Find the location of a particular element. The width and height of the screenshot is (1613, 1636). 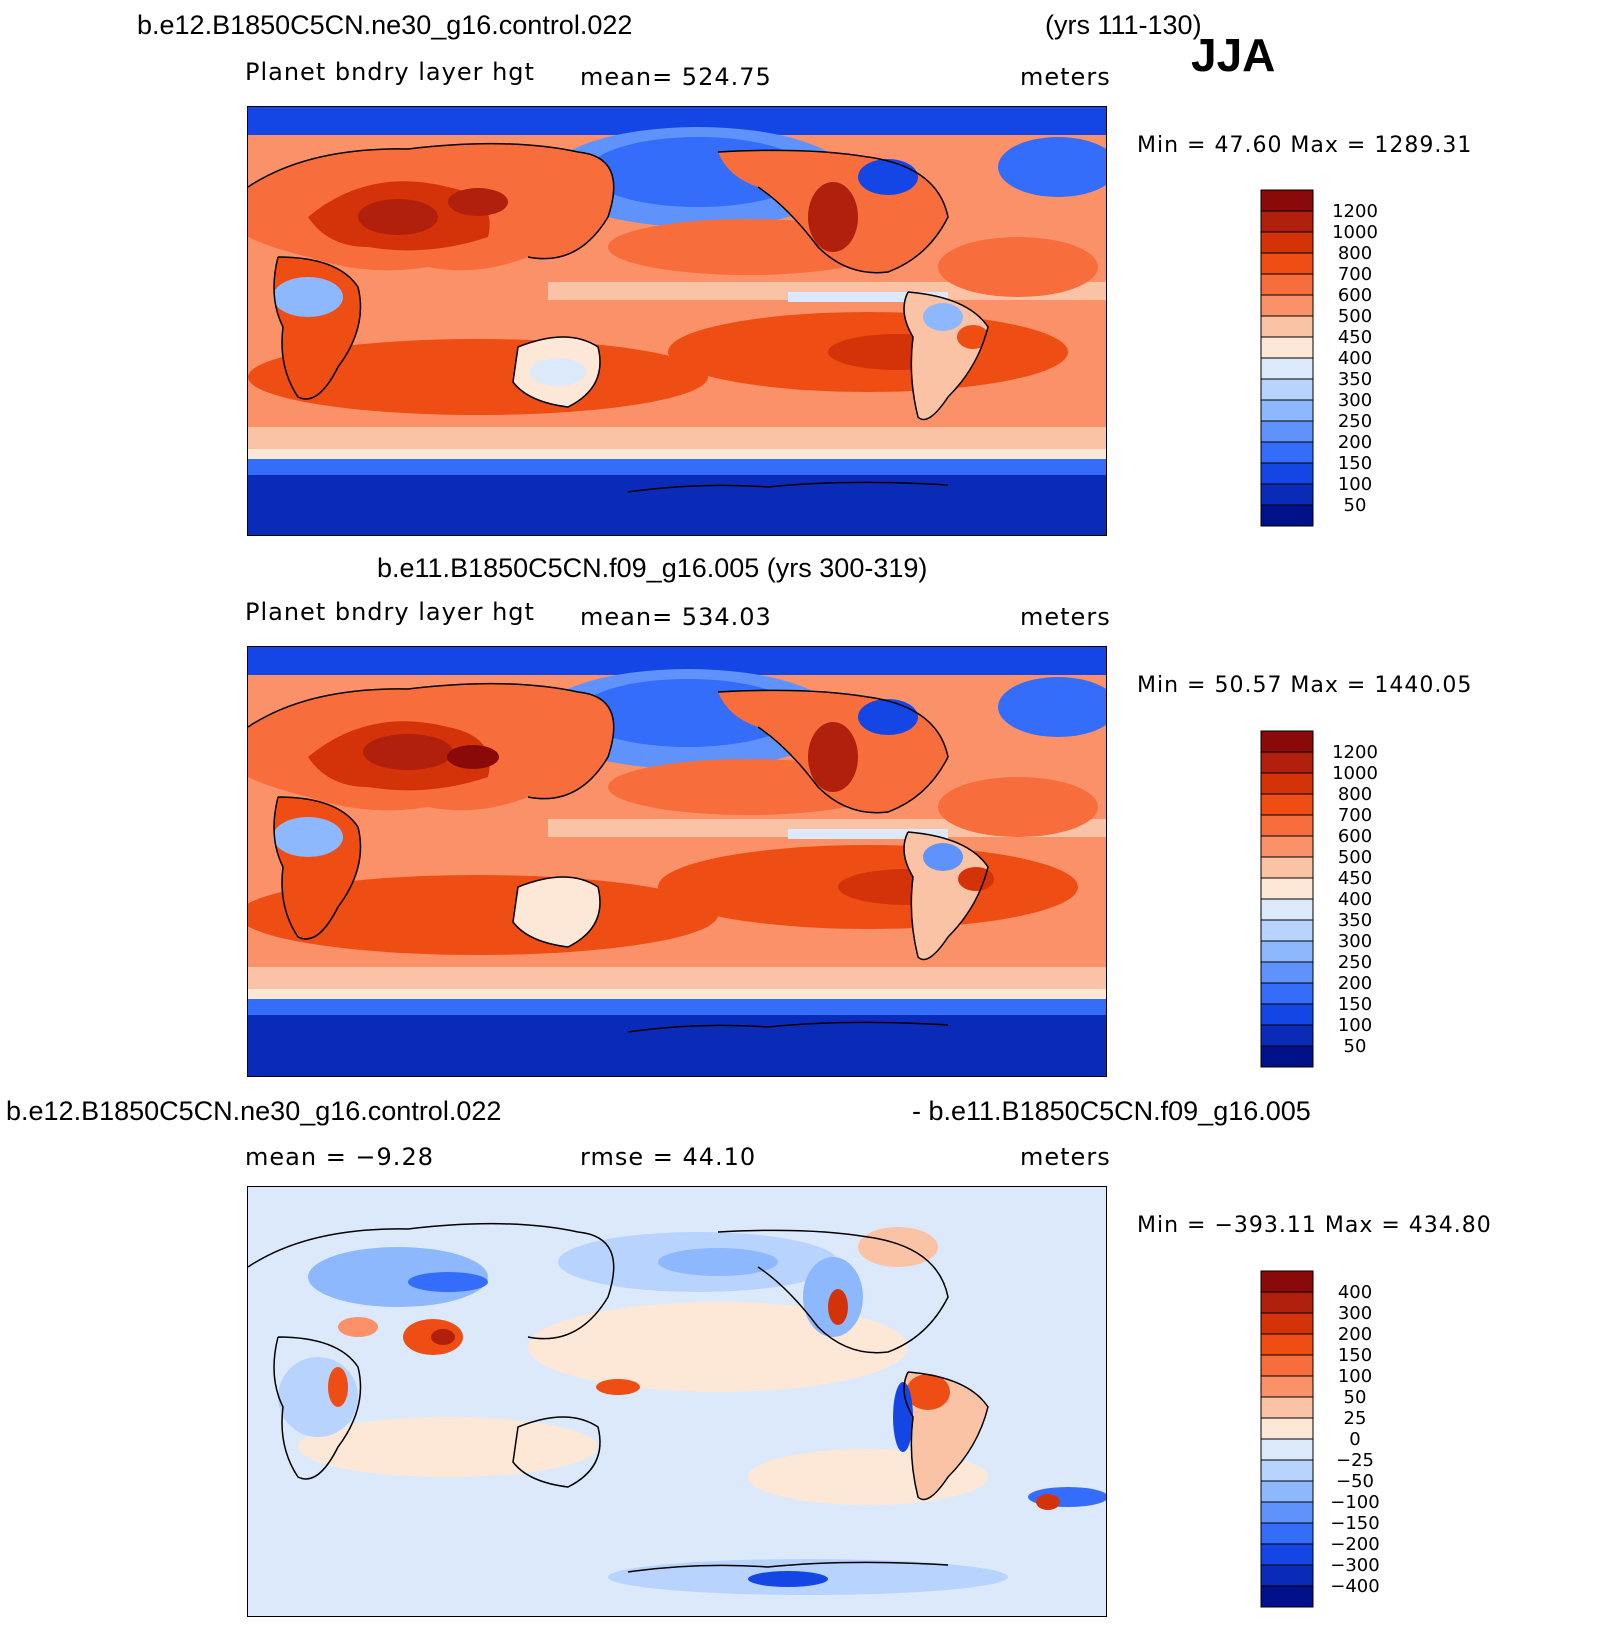

panel1-map is located at coordinates (677, 321).